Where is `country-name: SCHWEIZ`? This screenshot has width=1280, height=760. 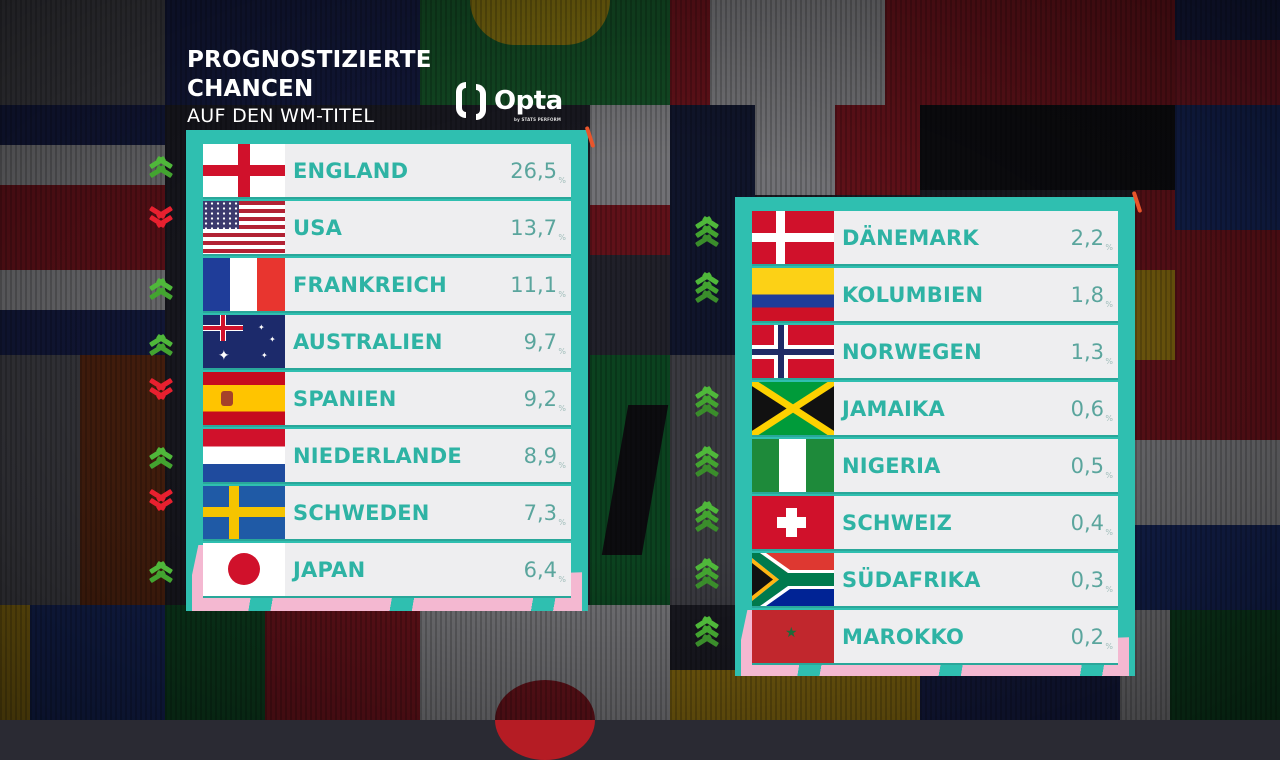
country-name: SCHWEIZ is located at coordinates (897, 522).